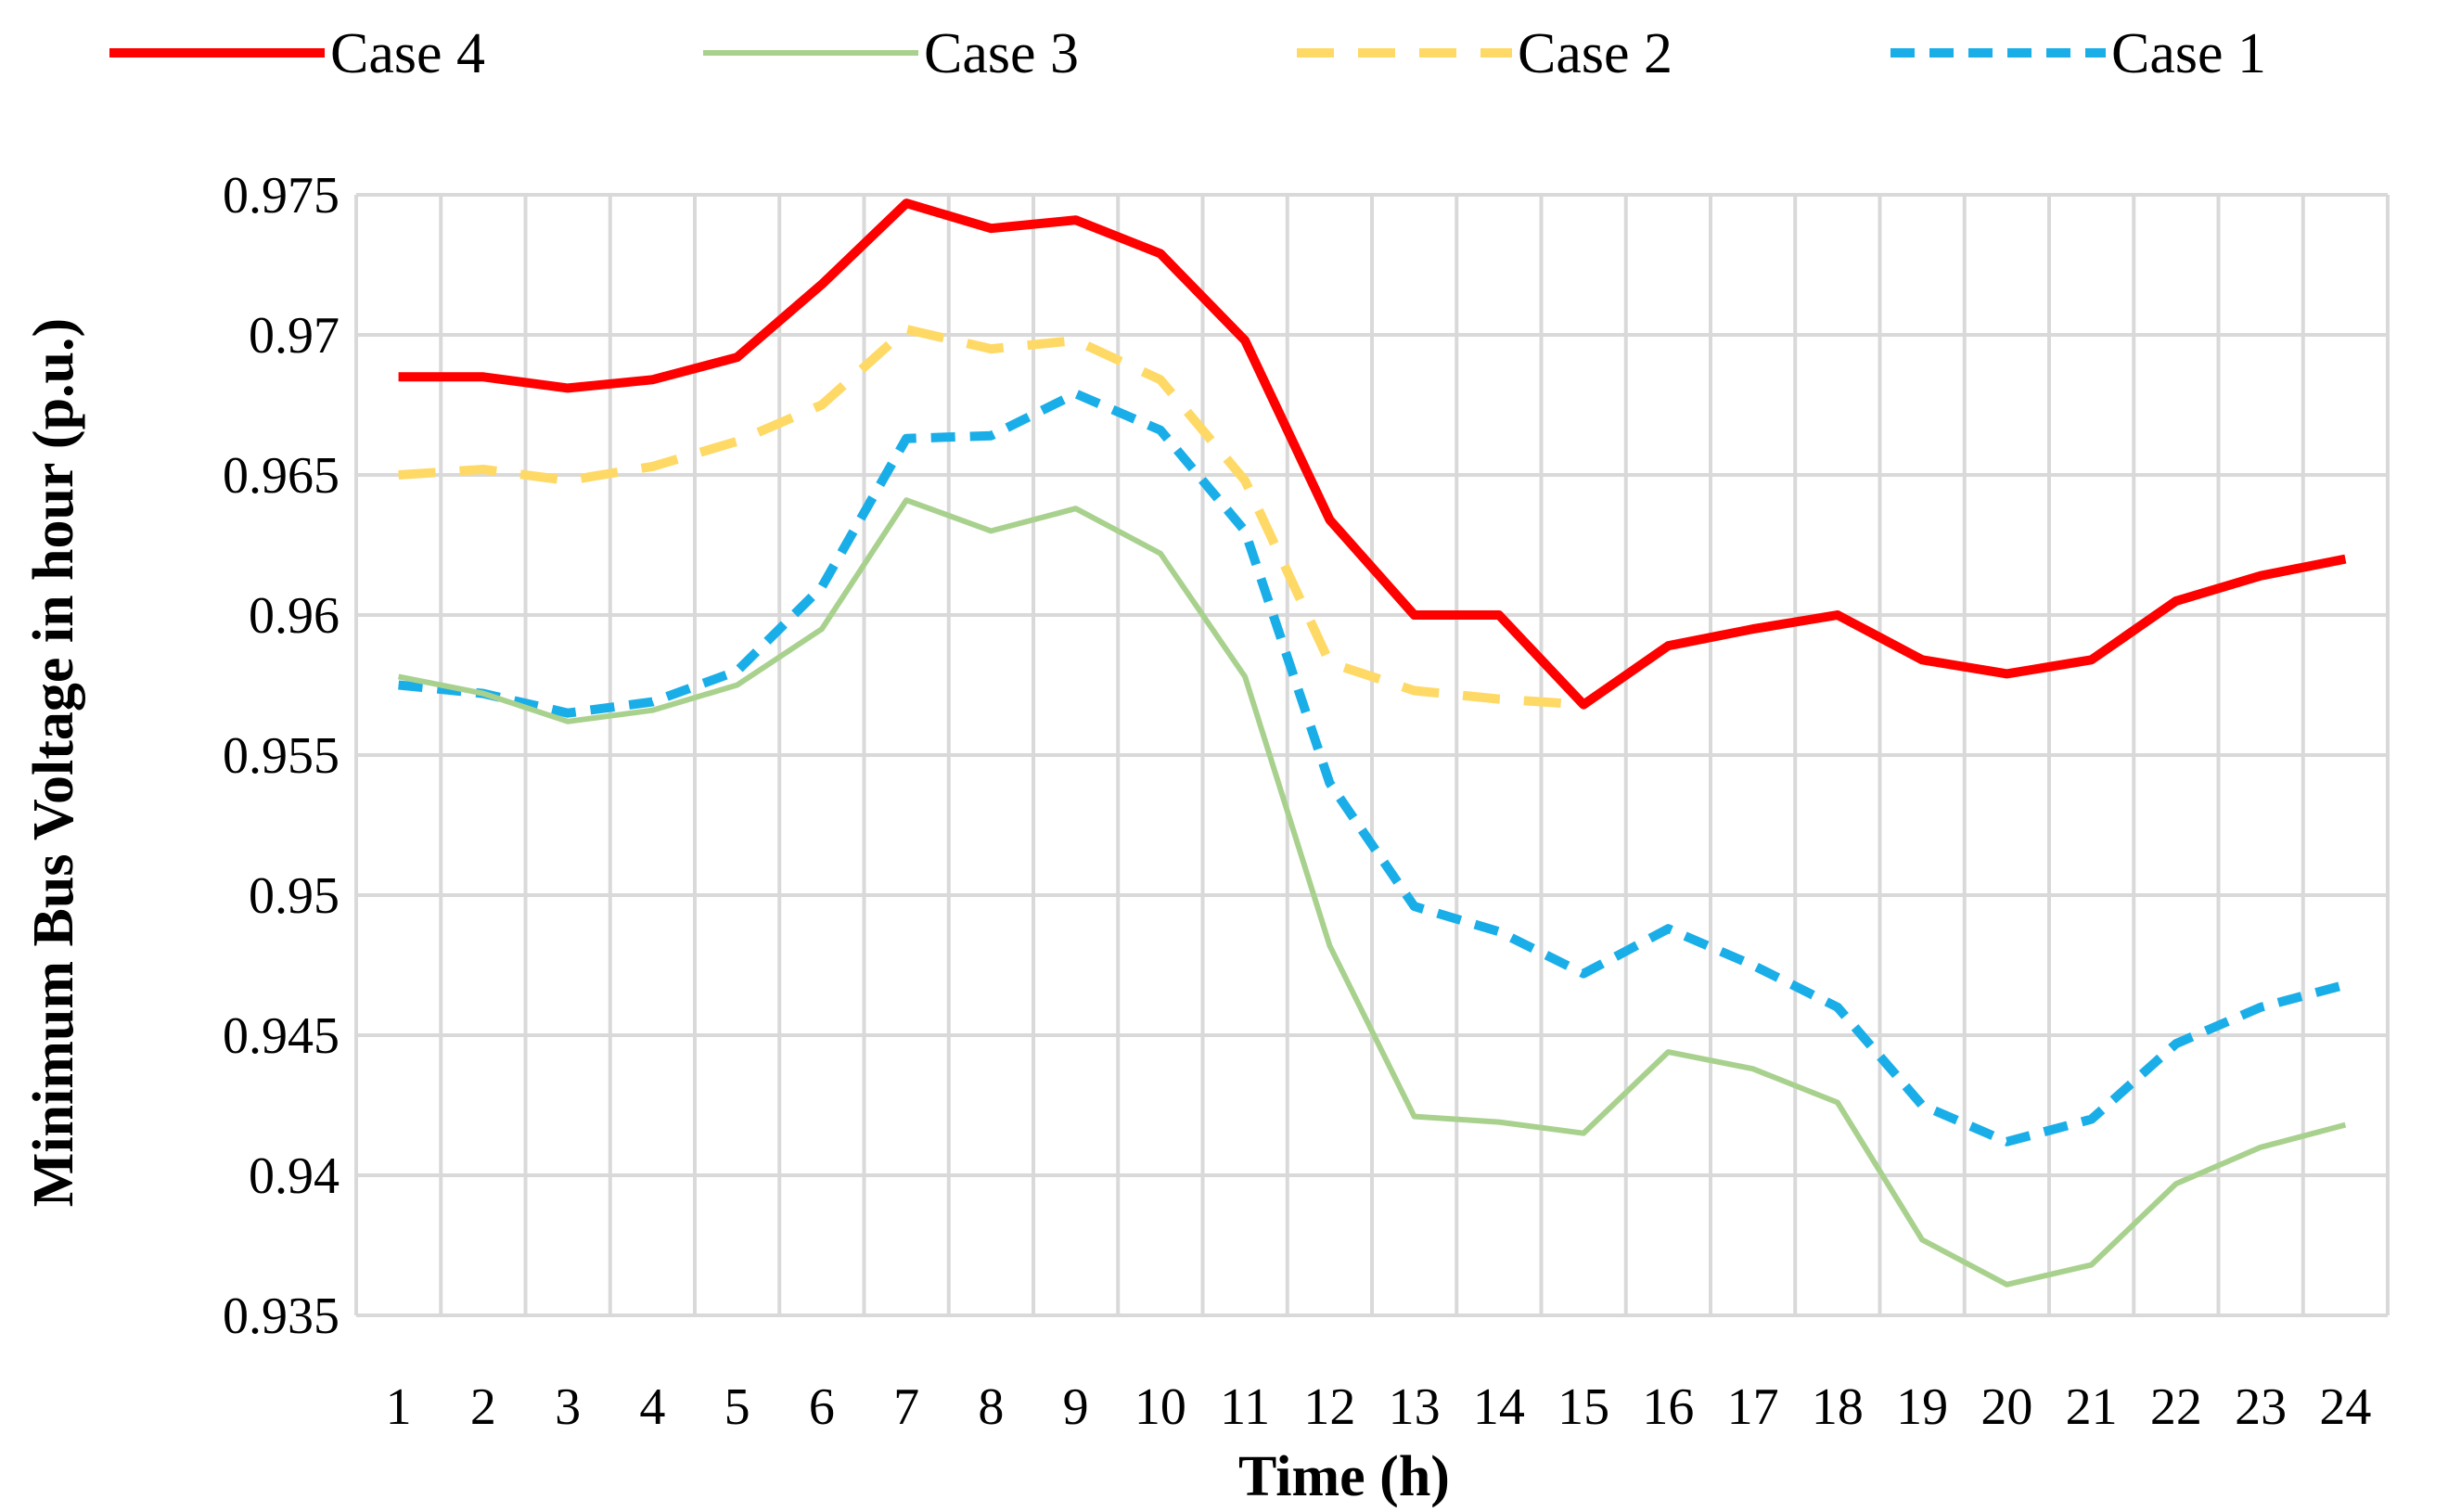 The width and height of the screenshot is (2448, 1512). I want to click on y-tick-label: 0.935, so click(281, 1316).